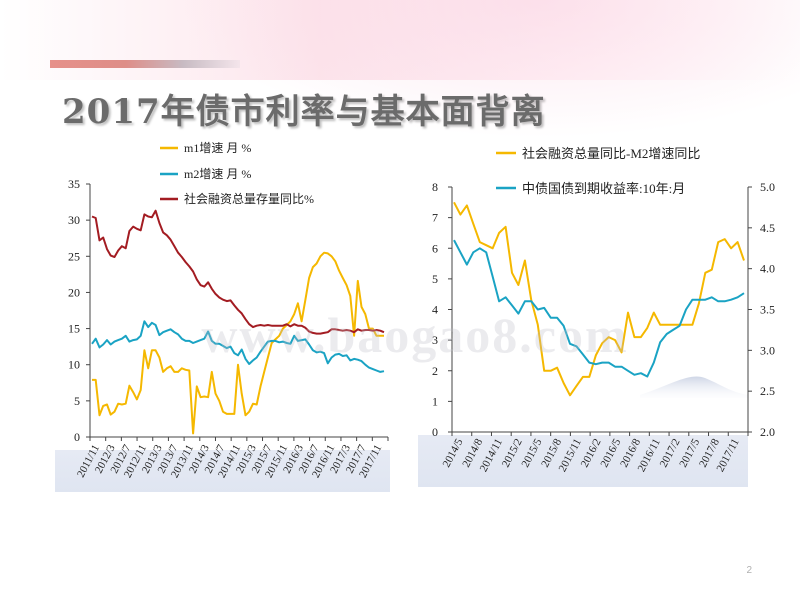 The width and height of the screenshot is (800, 600). Describe the element at coordinates (77, 401) in the screenshot. I see `c1-y-tick-label: 5` at that location.